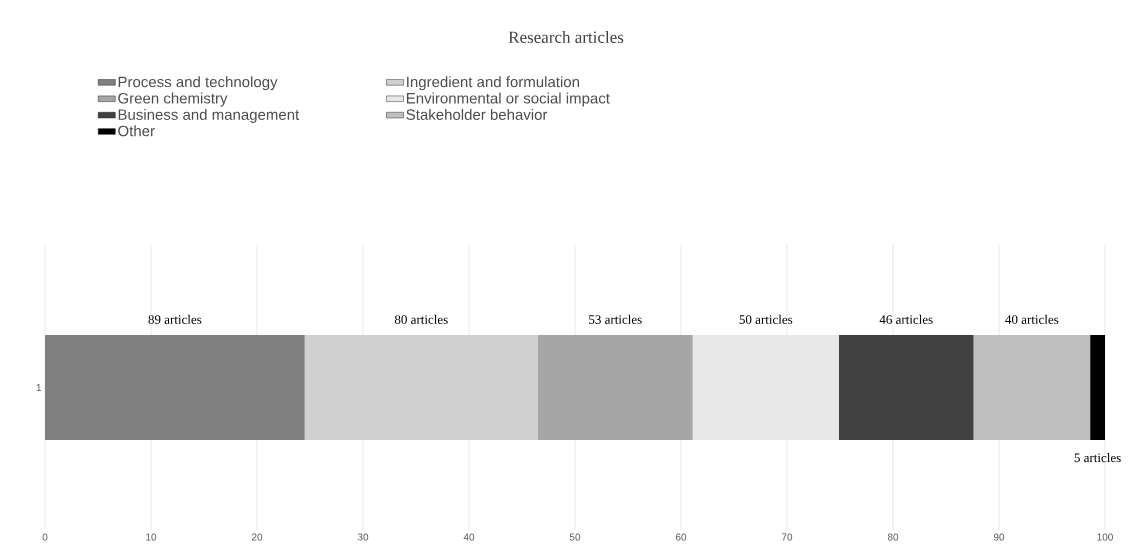 The width and height of the screenshot is (1133, 559). Describe the element at coordinates (566, 37) in the screenshot. I see `chart-title: Research articles` at that location.